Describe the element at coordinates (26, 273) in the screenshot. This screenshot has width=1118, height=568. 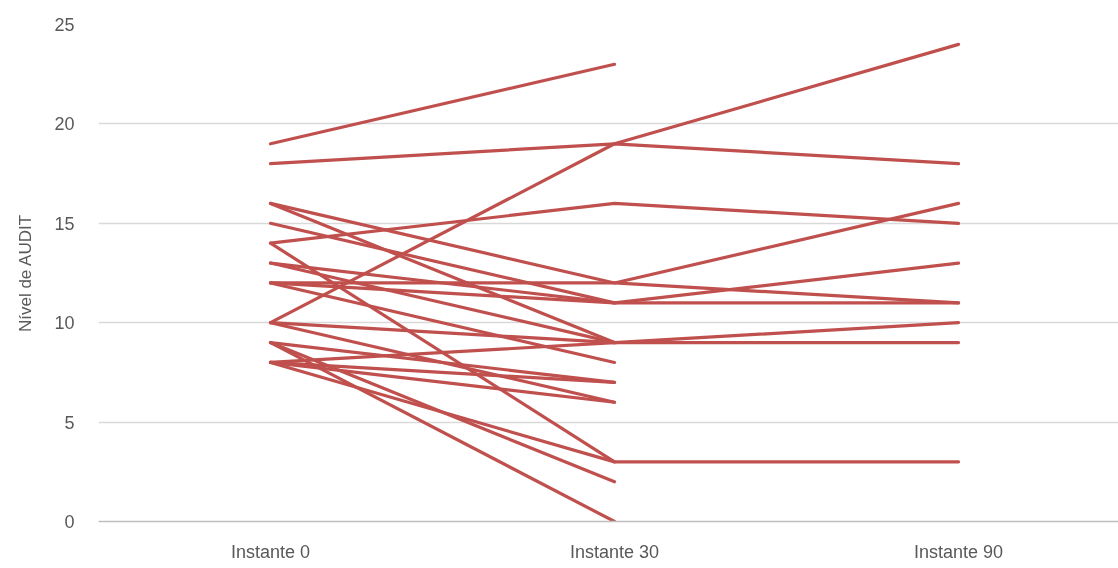
I see `y-axis-title: Nível de AUDIT` at that location.